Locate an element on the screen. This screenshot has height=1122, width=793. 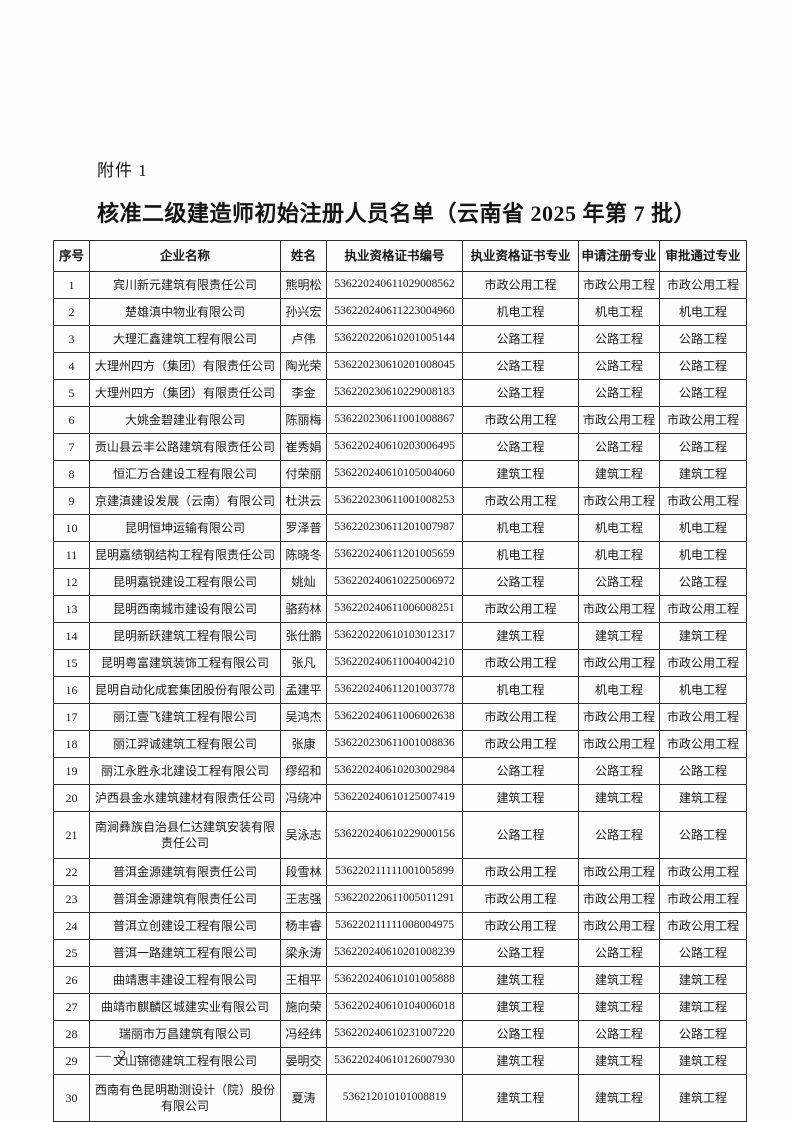
cell-name: 姚灿 is located at coordinates (303, 582).